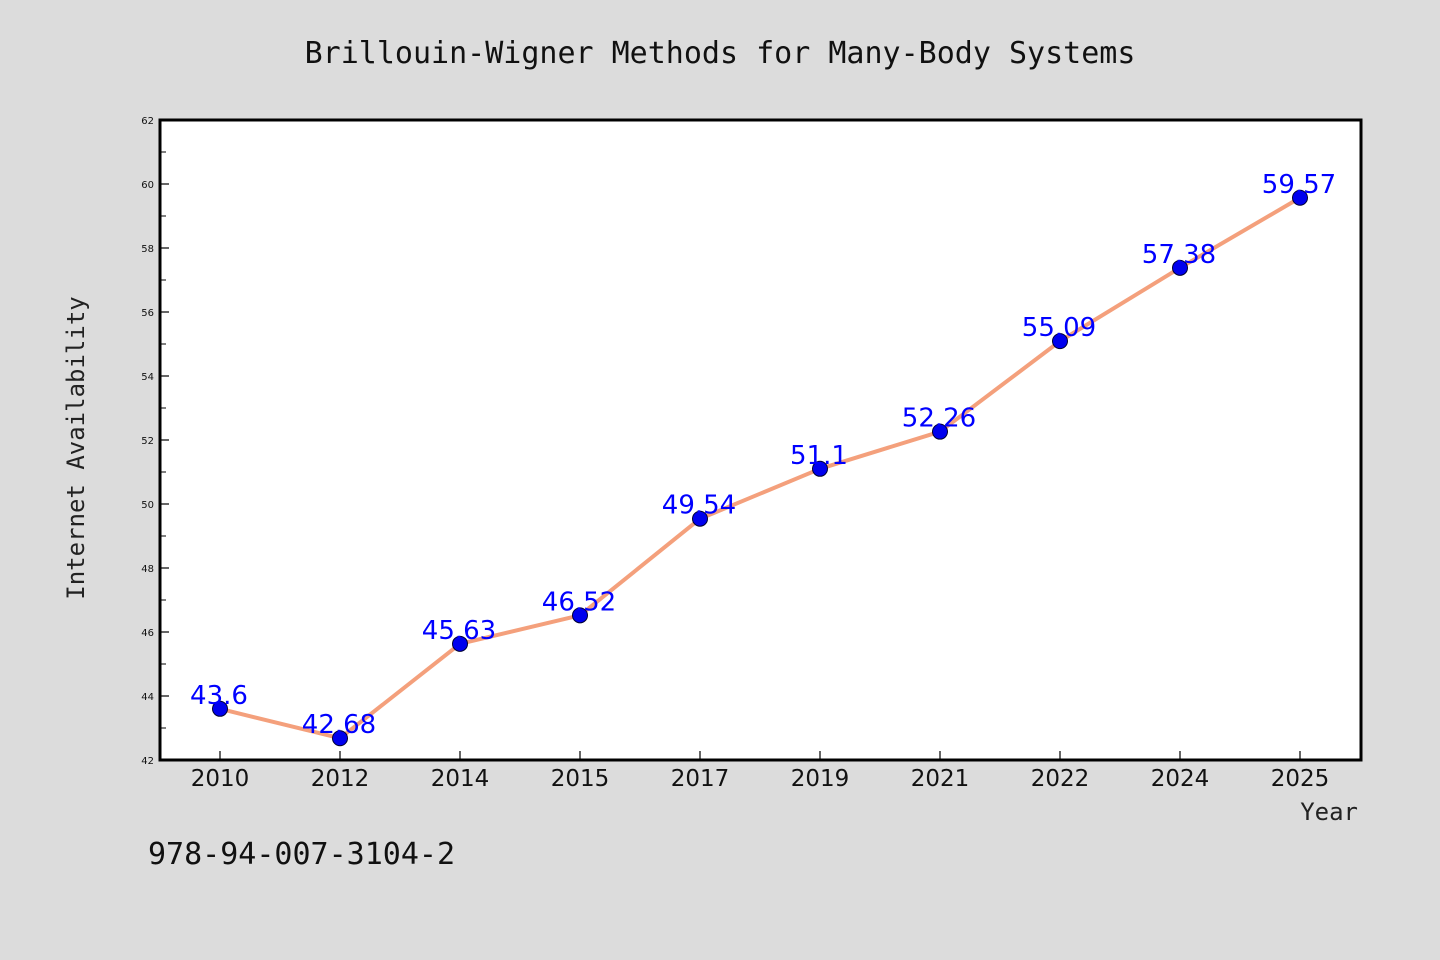 The width and height of the screenshot is (1440, 960). What do you see at coordinates (760, 771) in the screenshot?
I see `x-axis-ticks: 2010 2012 2014 2015 2017 2019 2021 2022 2024 2025` at bounding box center [760, 771].